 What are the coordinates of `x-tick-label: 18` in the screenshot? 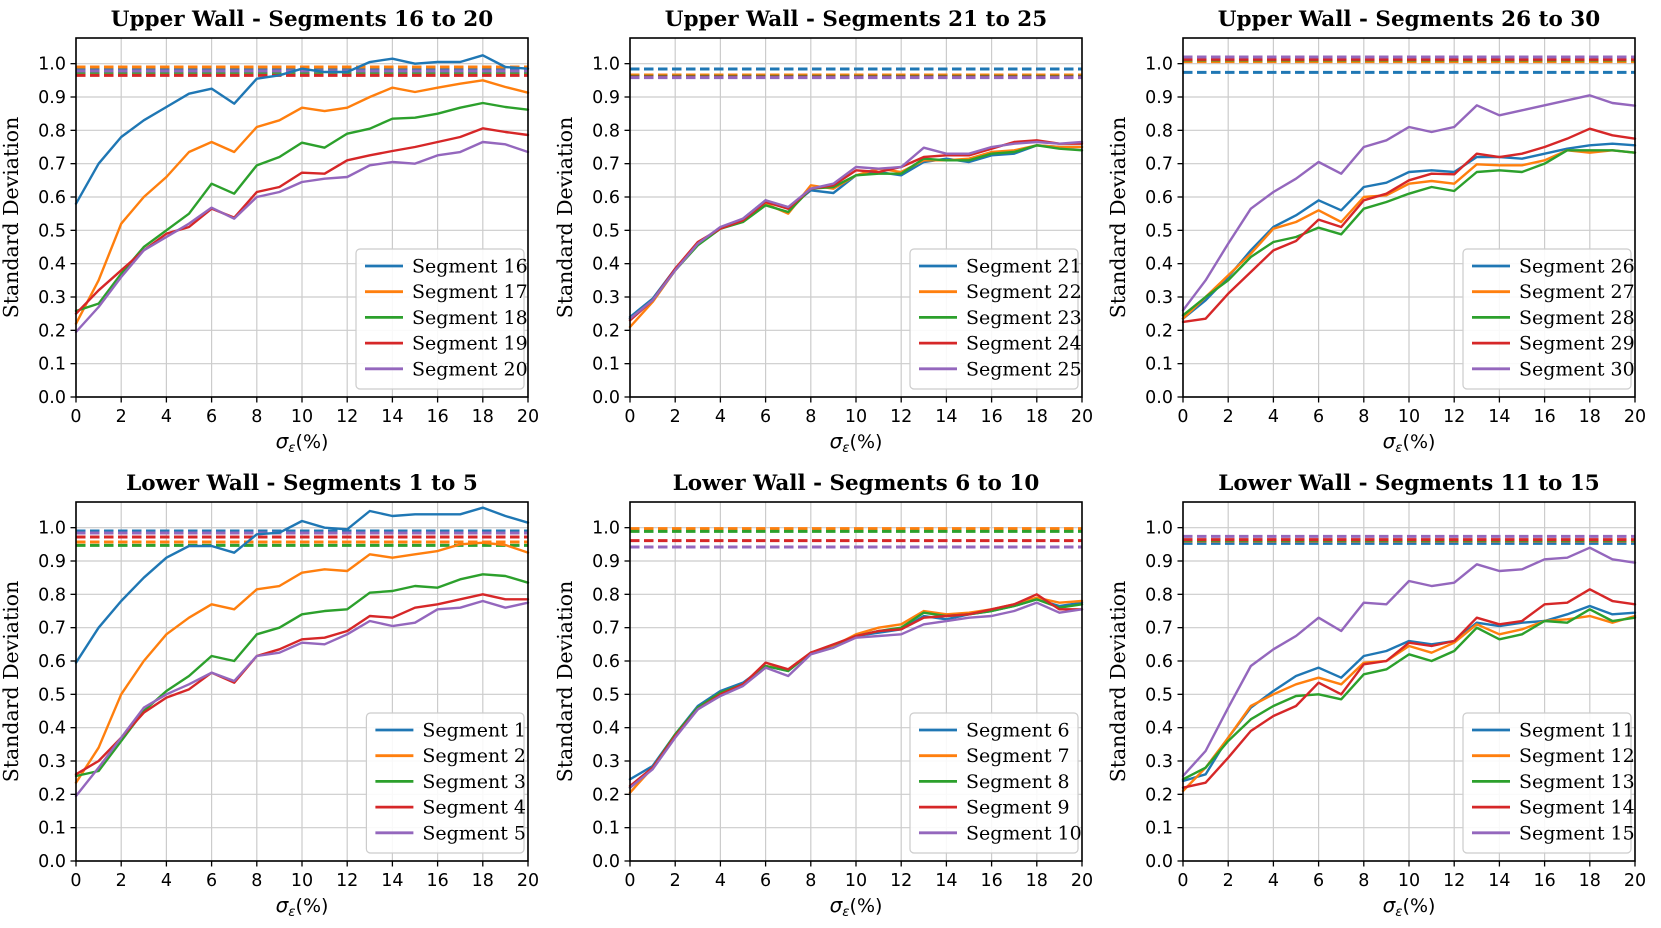 It's located at (1590, 417).